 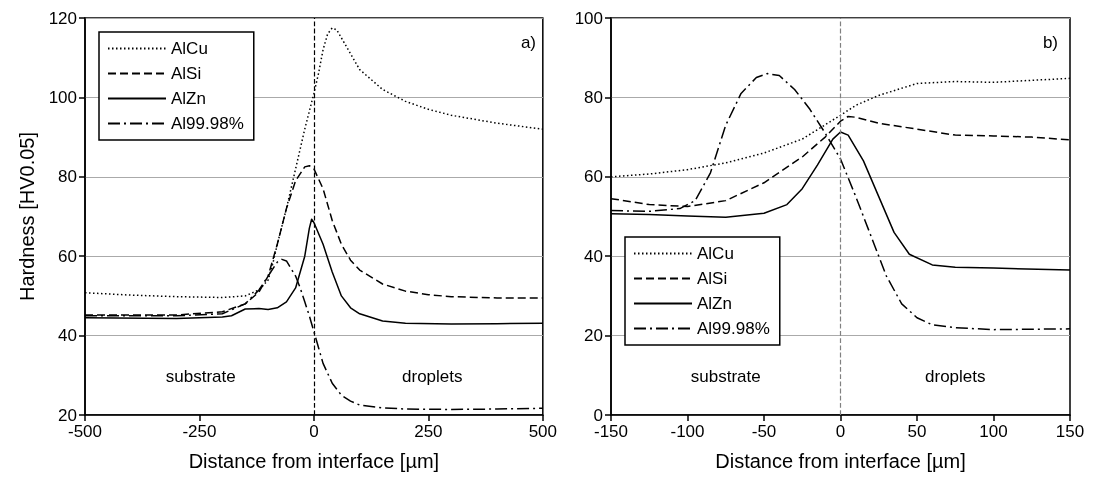 I want to click on x-tick-label: -150, so click(x=611, y=431).